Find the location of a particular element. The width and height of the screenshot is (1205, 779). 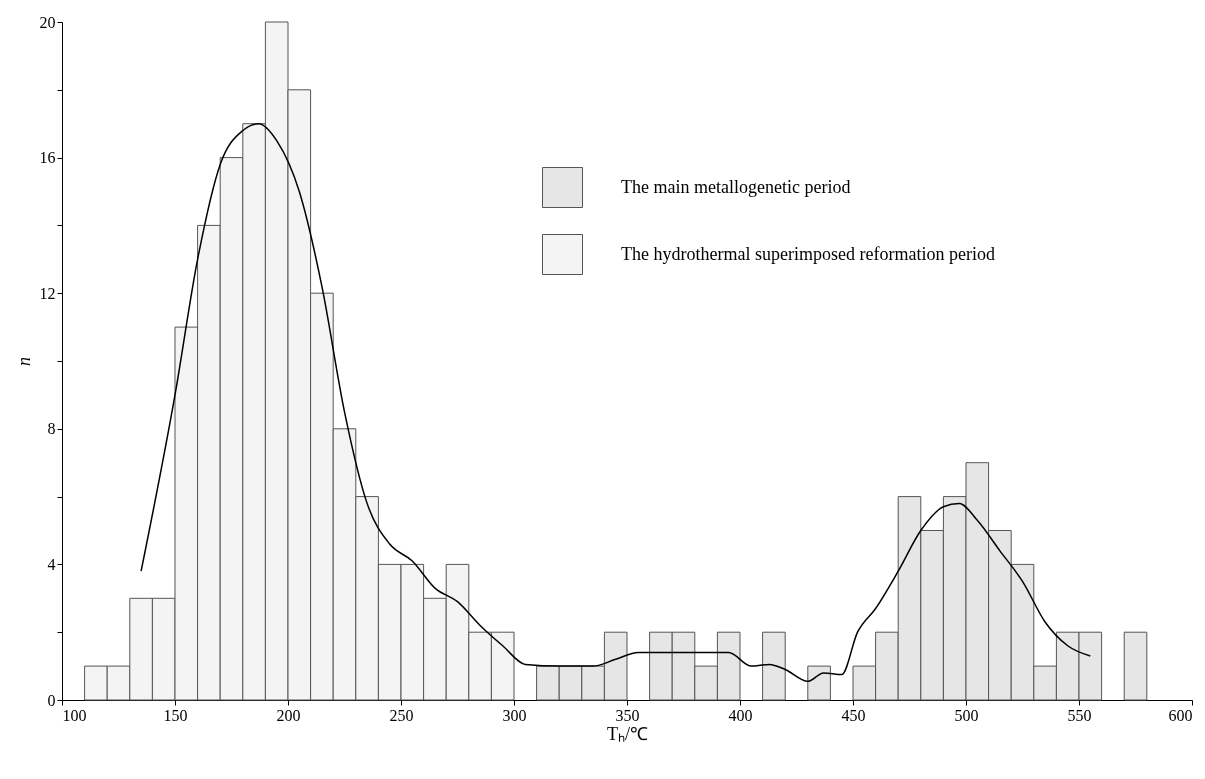

y-tick-label: 12 is located at coordinates (47, 293).